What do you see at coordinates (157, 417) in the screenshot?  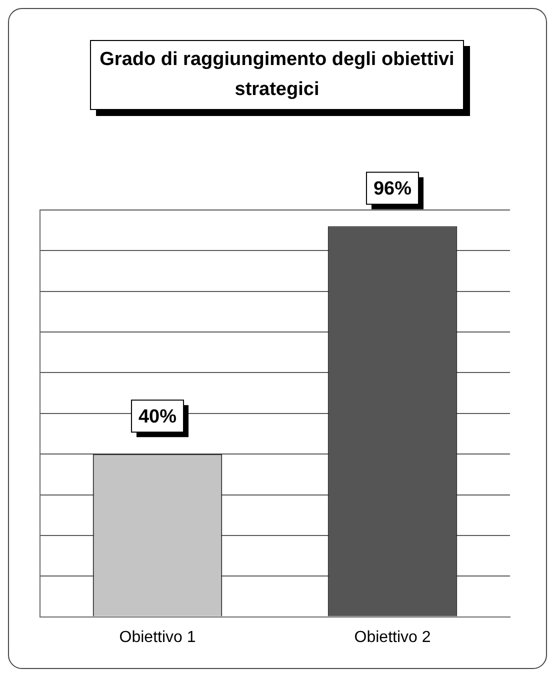 I see `data-label: 40%` at bounding box center [157, 417].